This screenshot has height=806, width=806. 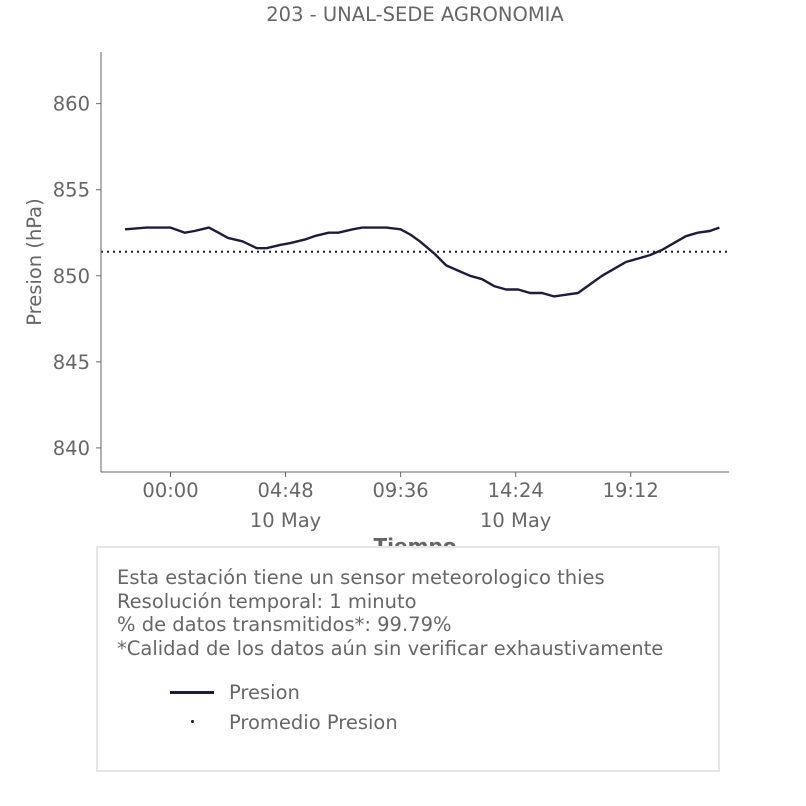 What do you see at coordinates (71, 448) in the screenshot?
I see `y-tick-label: 840` at bounding box center [71, 448].